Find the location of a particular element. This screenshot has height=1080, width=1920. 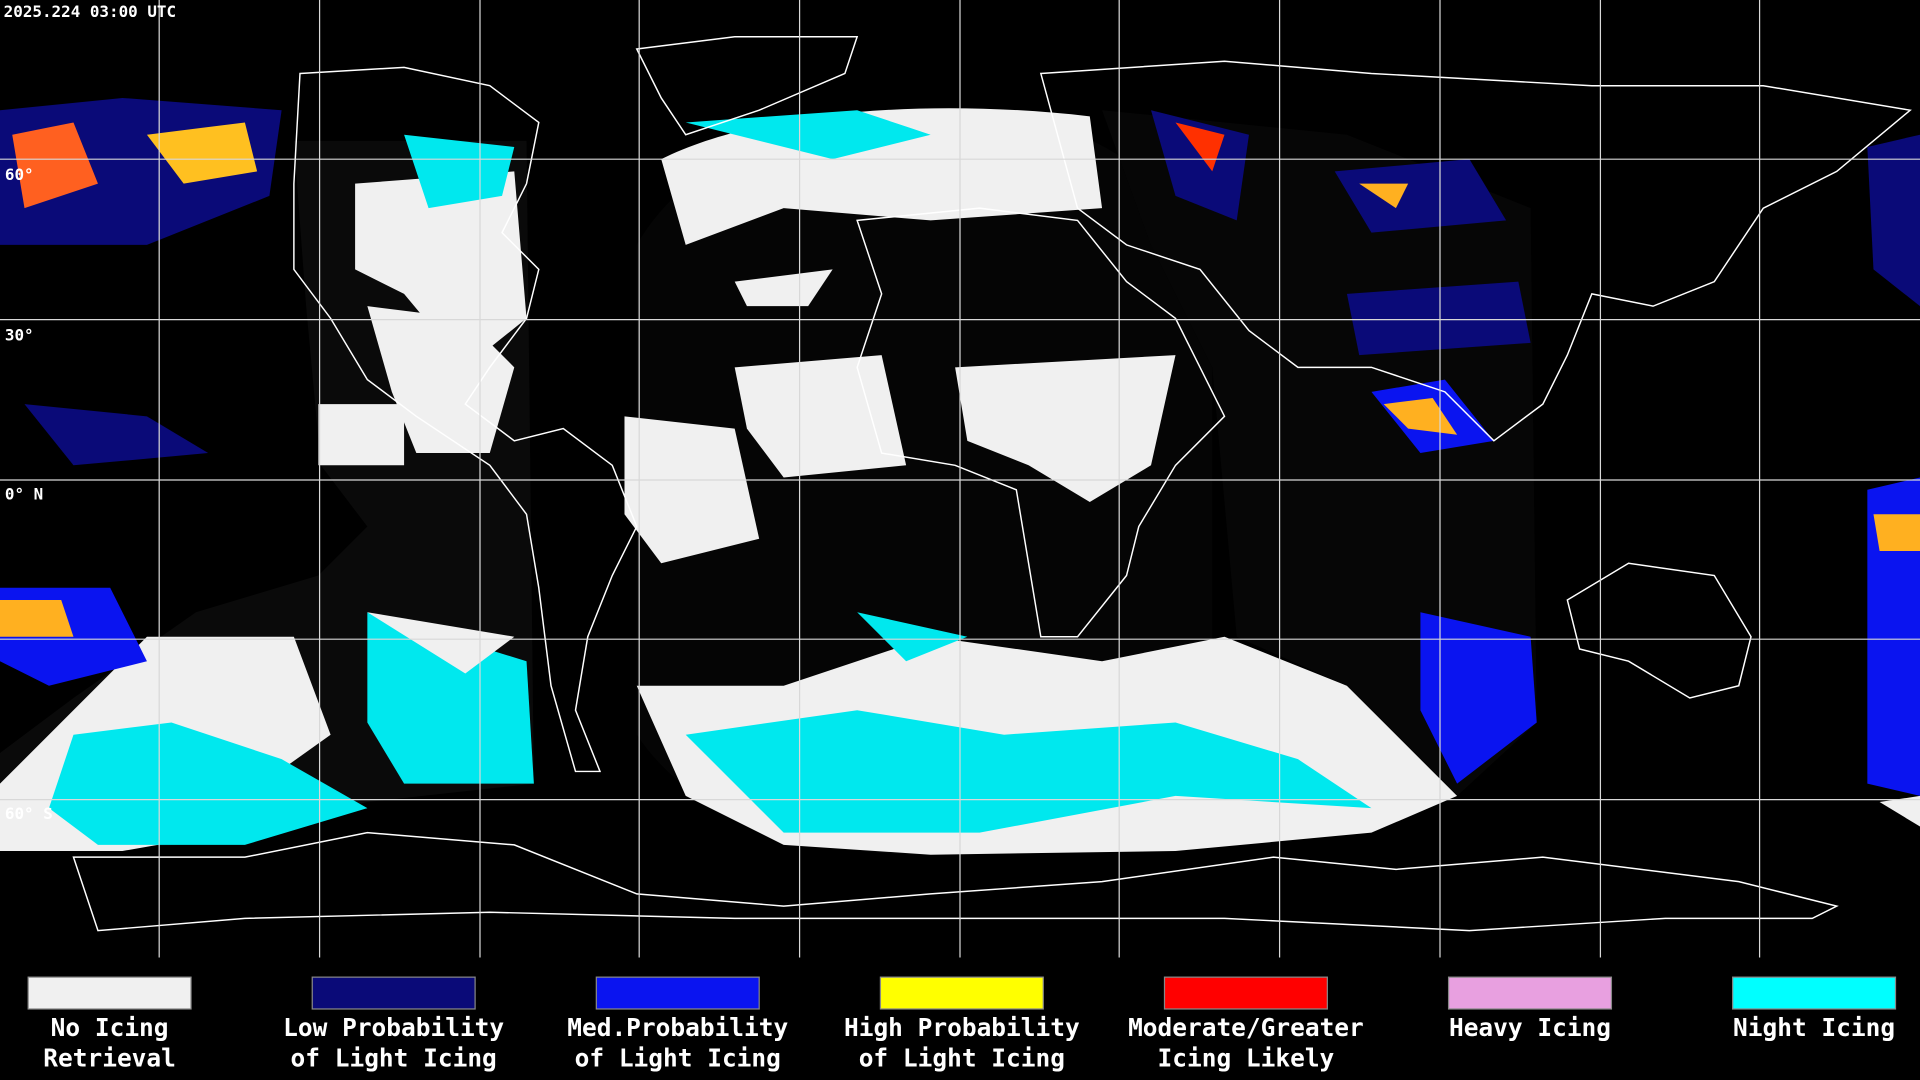

legend-label: Heavy Icing is located at coordinates (1530, 1027).